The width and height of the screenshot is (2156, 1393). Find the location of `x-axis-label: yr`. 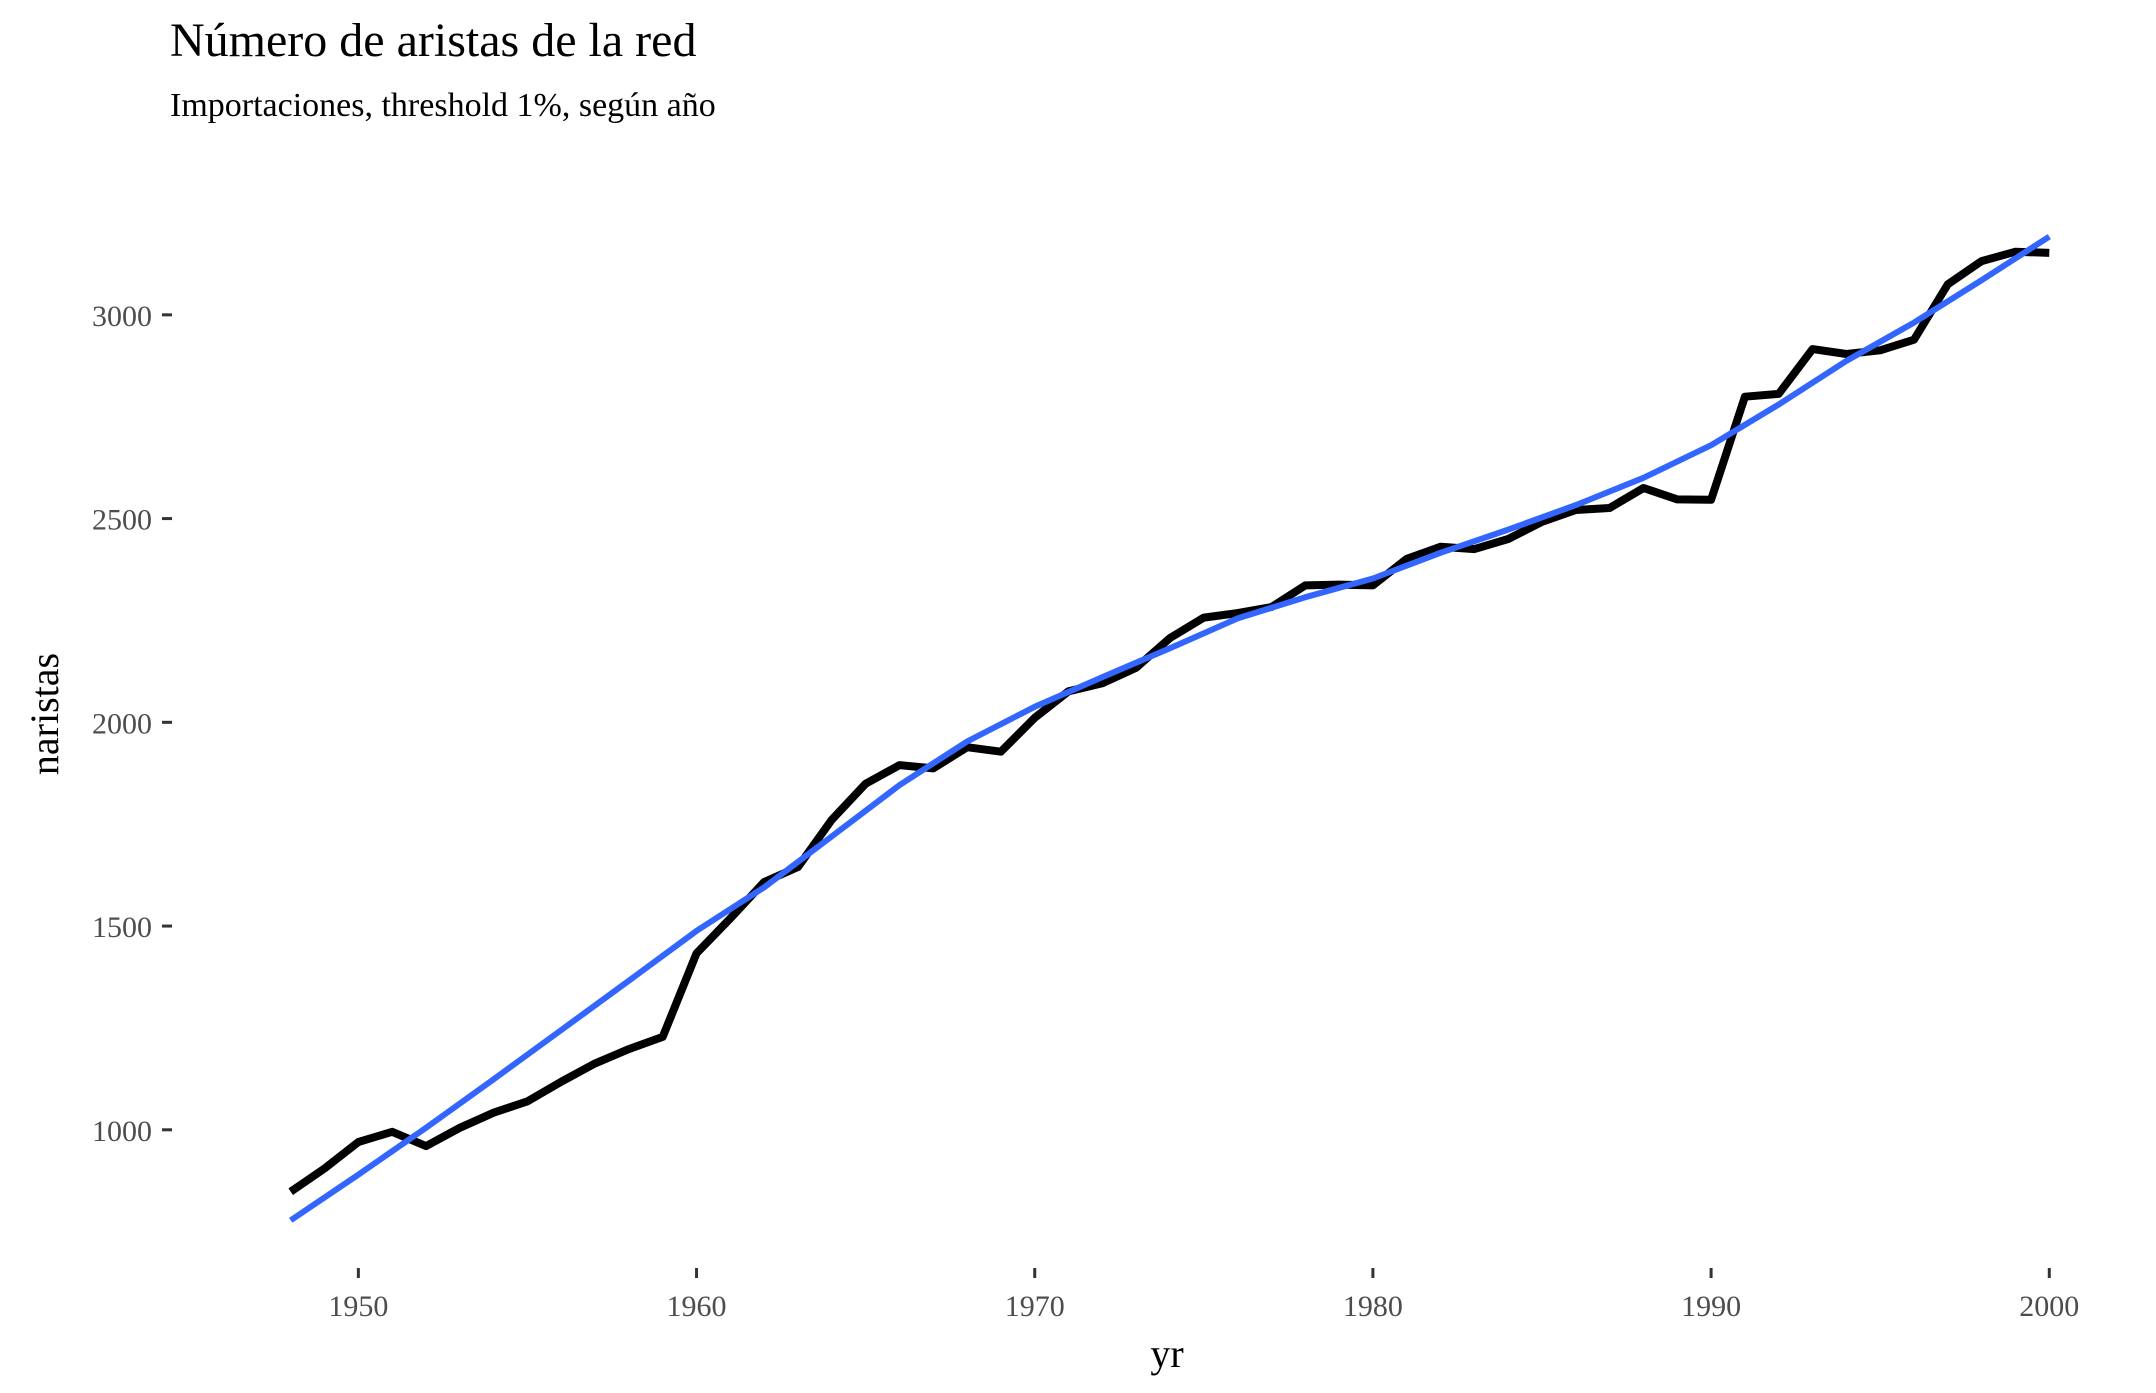

x-axis-label: yr is located at coordinates (1166, 1353).